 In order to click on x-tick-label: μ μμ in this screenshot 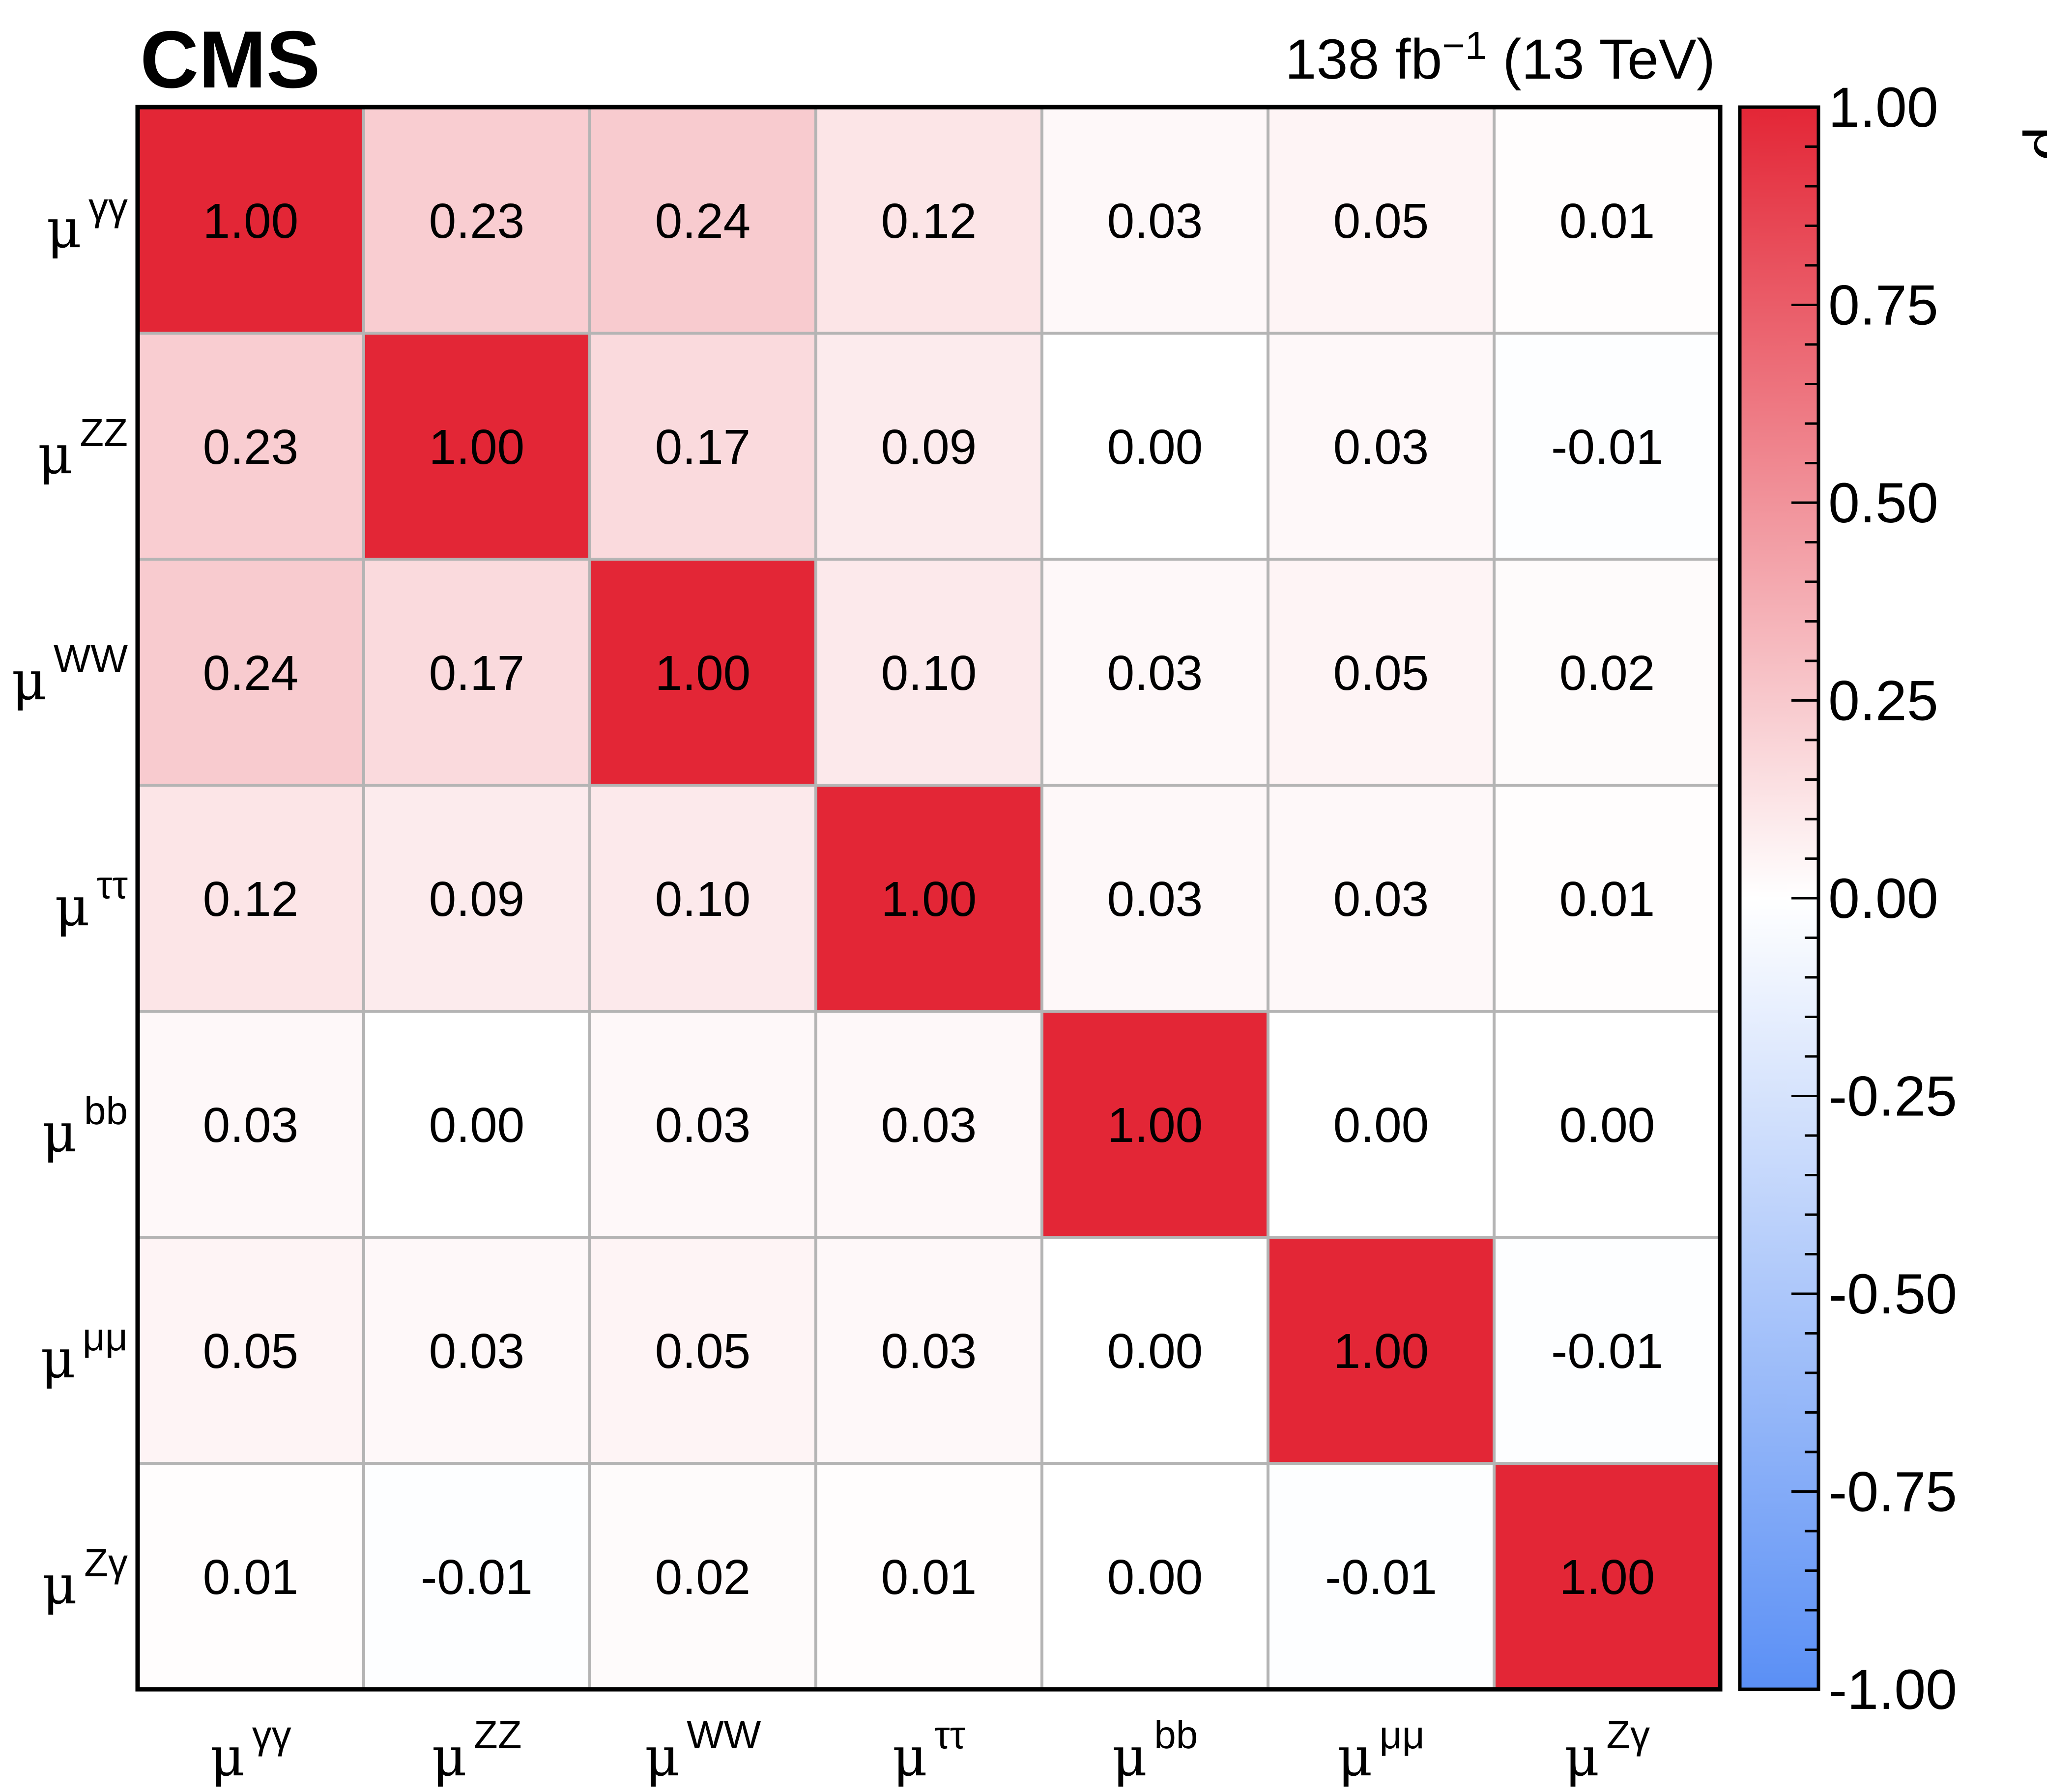, I will do `click(1381, 1750)`.